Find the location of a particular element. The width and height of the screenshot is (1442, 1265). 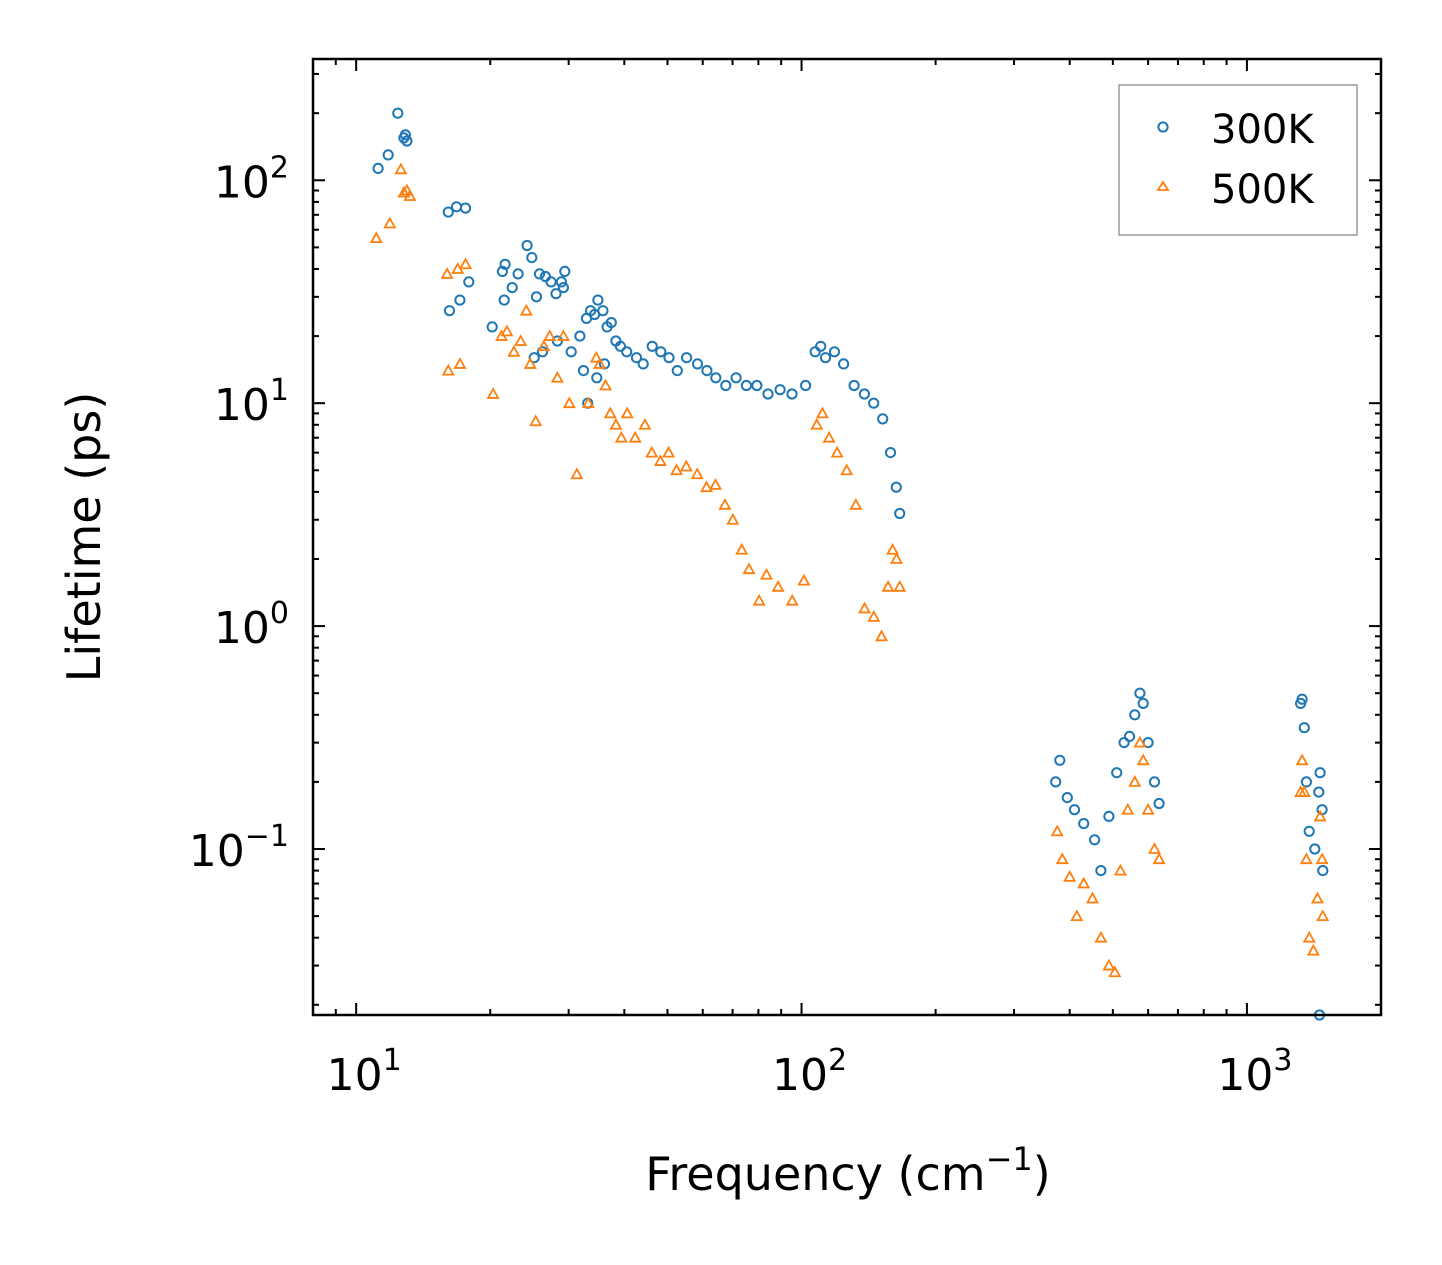

x-axis-label-tail: ) is located at coordinates (1042, 1174).